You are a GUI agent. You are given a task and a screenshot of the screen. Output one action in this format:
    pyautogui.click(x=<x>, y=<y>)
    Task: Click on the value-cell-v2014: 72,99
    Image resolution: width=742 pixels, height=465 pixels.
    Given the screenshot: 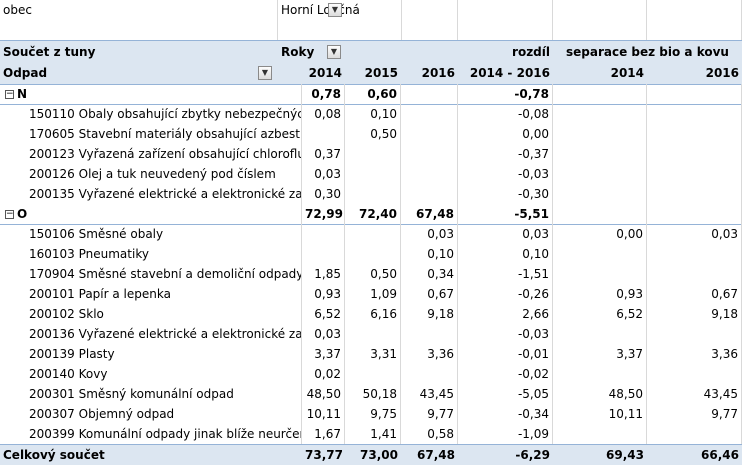 What is the action you would take?
    pyautogui.click(x=323, y=214)
    